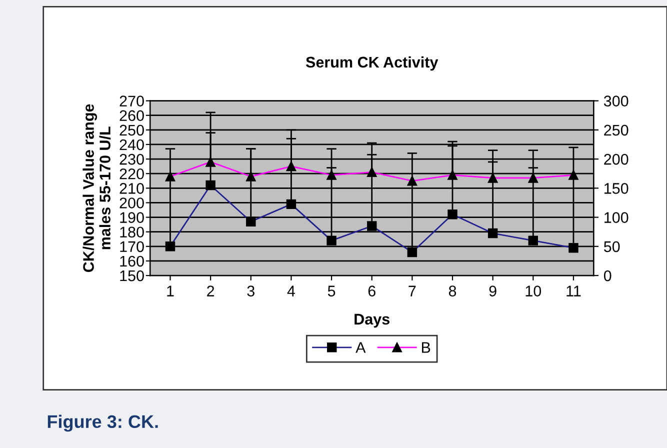 This screenshot has width=667, height=448. Describe the element at coordinates (132, 203) in the screenshot. I see `y-tick-label: 200` at that location.